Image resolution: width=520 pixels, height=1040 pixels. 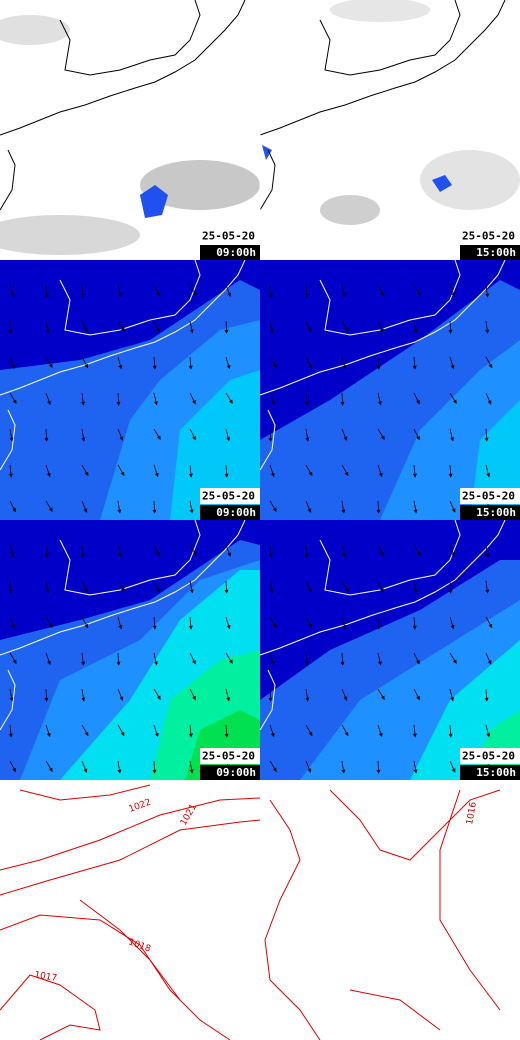 What do you see at coordinates (189, 815) in the screenshot?
I see `isobar-label: 1021` at bounding box center [189, 815].